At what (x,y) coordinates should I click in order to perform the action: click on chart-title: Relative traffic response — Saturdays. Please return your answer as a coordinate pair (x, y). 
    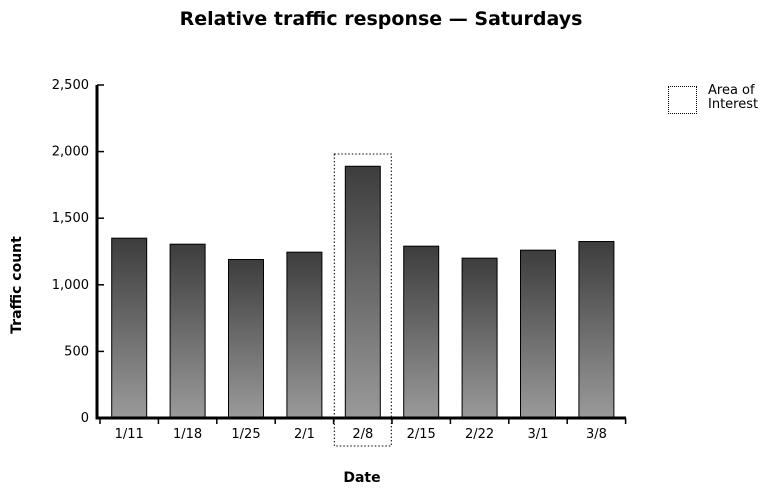
    Looking at the image, I should click on (381, 19).